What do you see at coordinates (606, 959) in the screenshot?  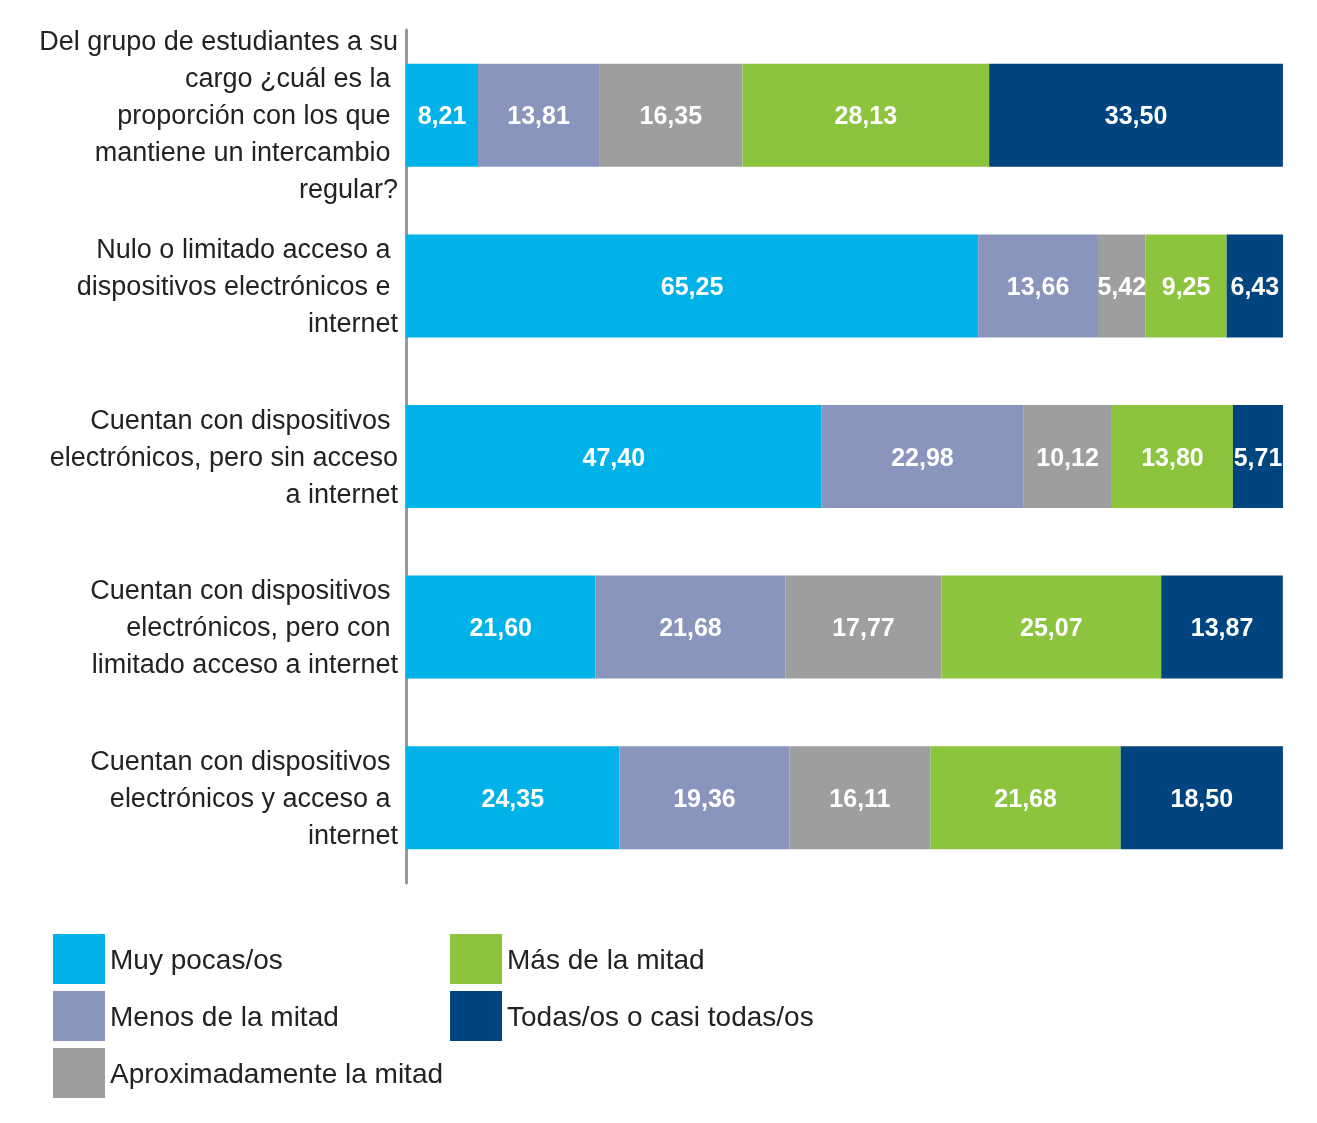 I see `legend-label: Más de la mitad` at bounding box center [606, 959].